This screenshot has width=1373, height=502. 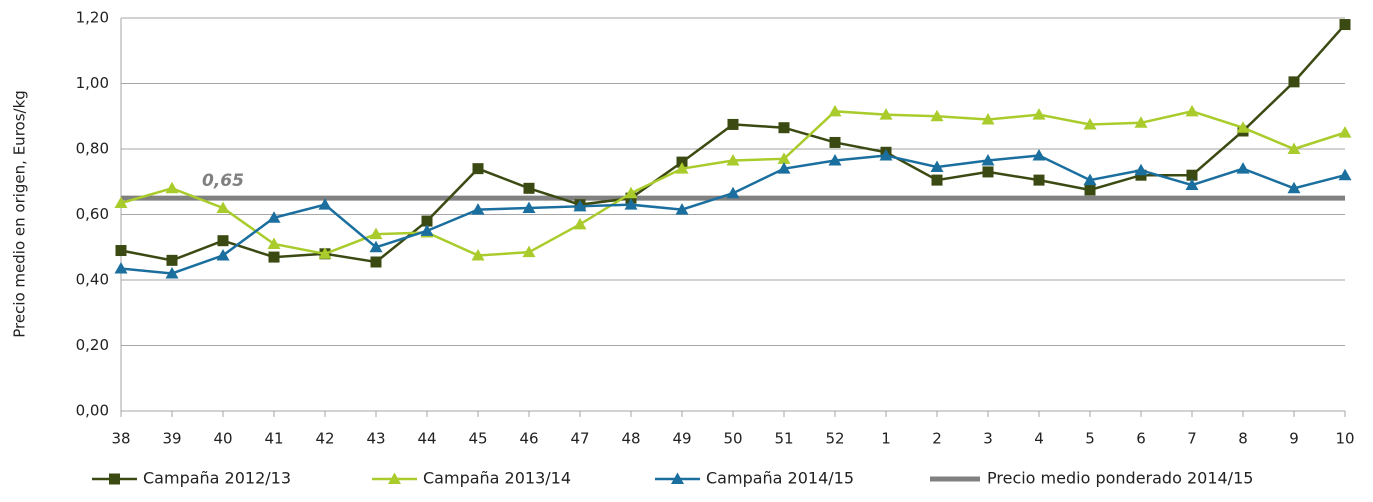 What do you see at coordinates (1039, 439) in the screenshot?
I see `x-tick-label: 4` at bounding box center [1039, 439].